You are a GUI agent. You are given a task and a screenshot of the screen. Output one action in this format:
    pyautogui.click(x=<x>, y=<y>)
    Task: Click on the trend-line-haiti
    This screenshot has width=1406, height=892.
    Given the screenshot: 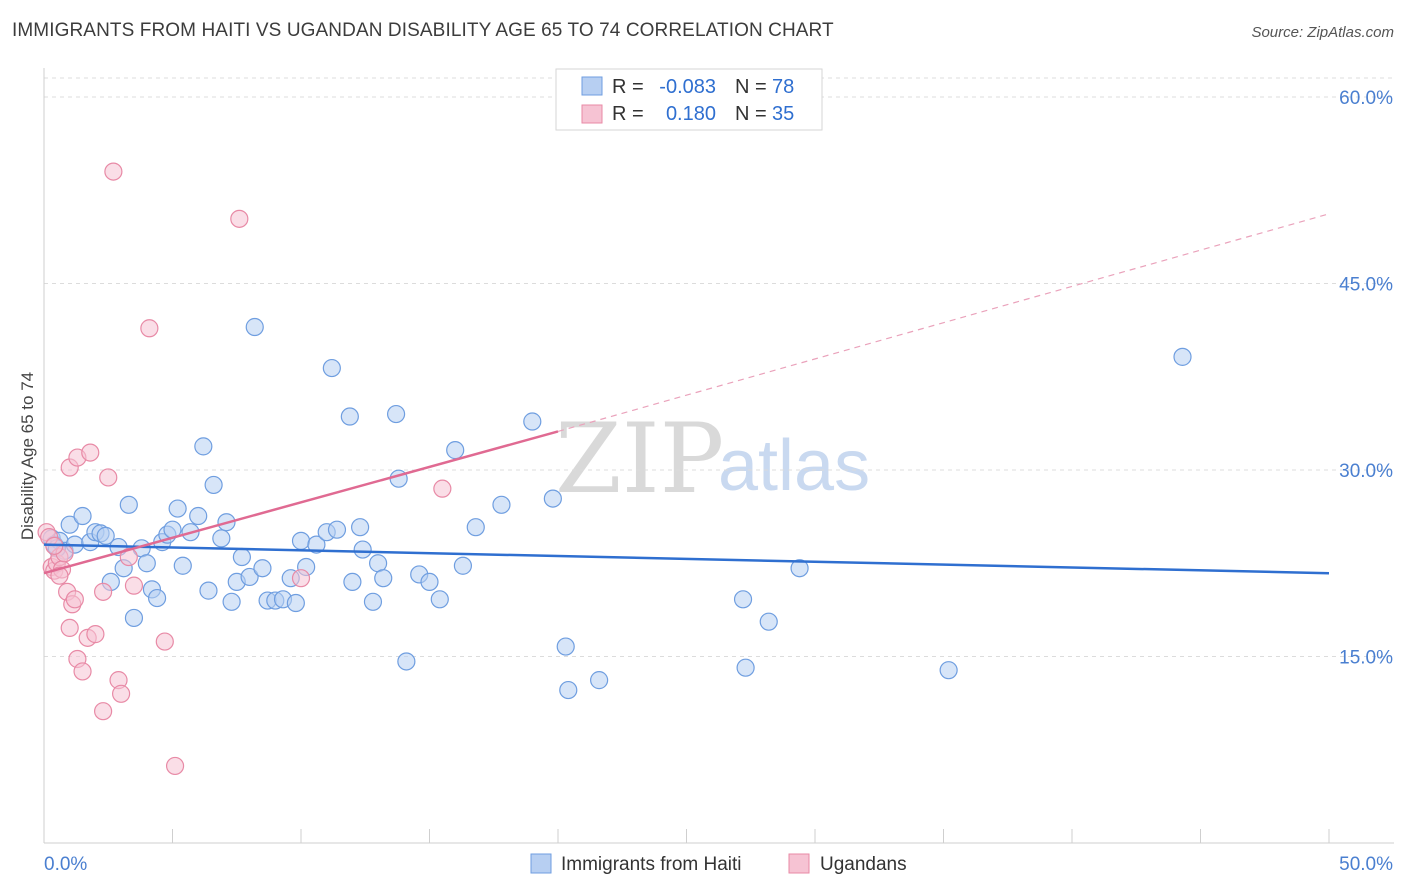 What is the action you would take?
    pyautogui.click(x=686, y=559)
    